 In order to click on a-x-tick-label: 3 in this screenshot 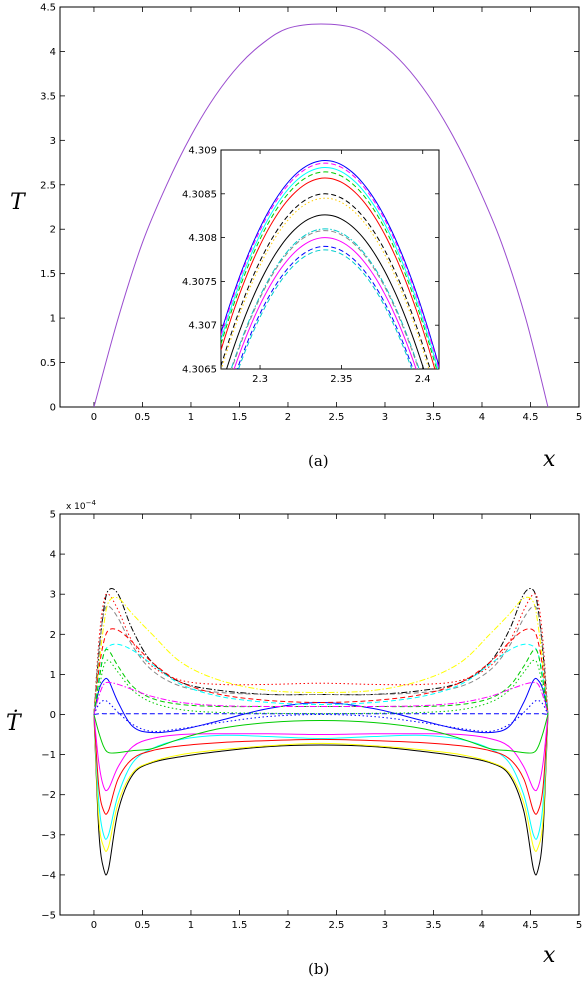, I will do `click(385, 417)`.